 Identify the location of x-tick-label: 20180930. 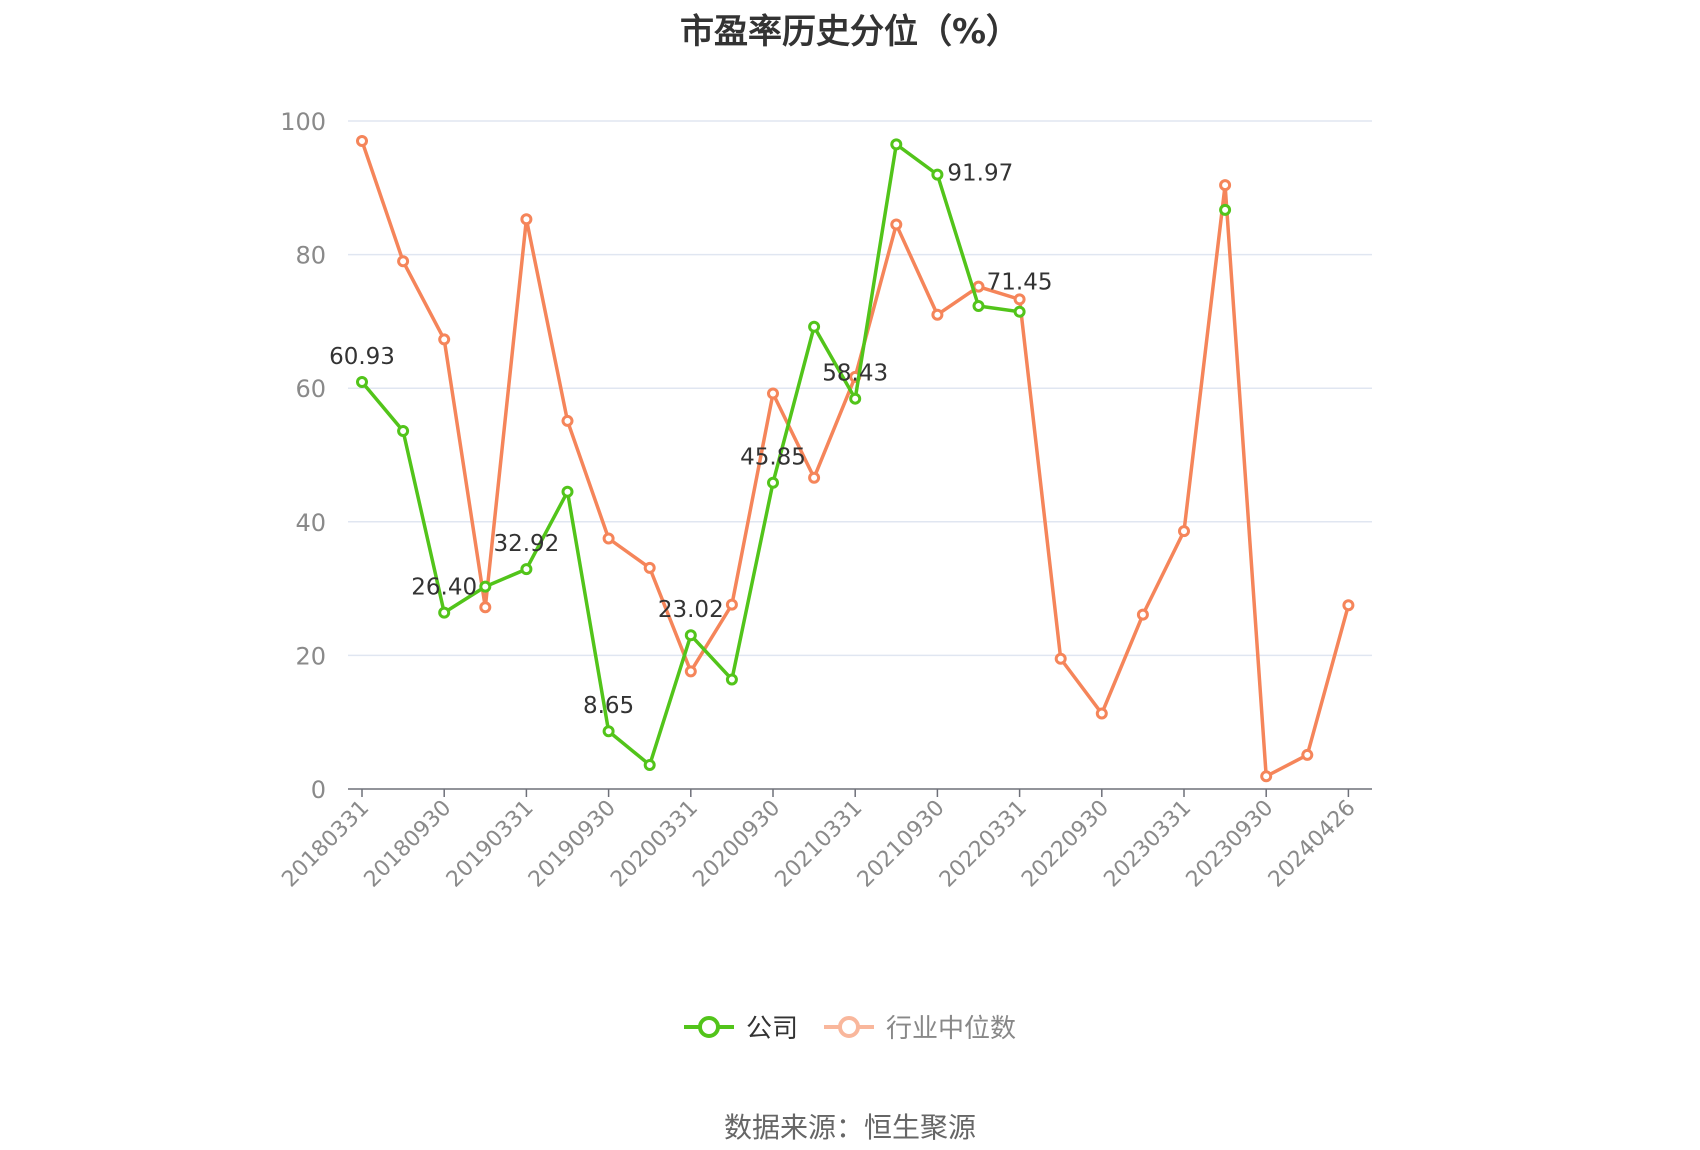
(408, 844).